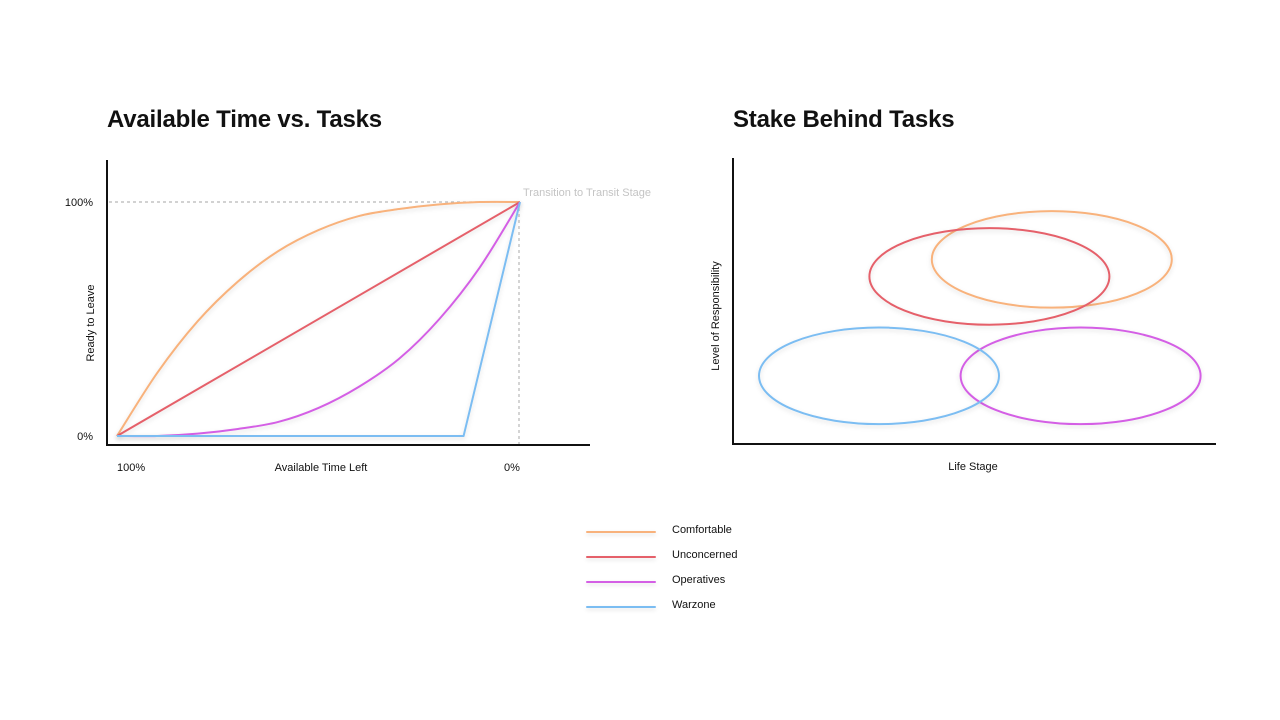  Describe the element at coordinates (705, 555) in the screenshot. I see `legend-label: Unconcerned` at that location.